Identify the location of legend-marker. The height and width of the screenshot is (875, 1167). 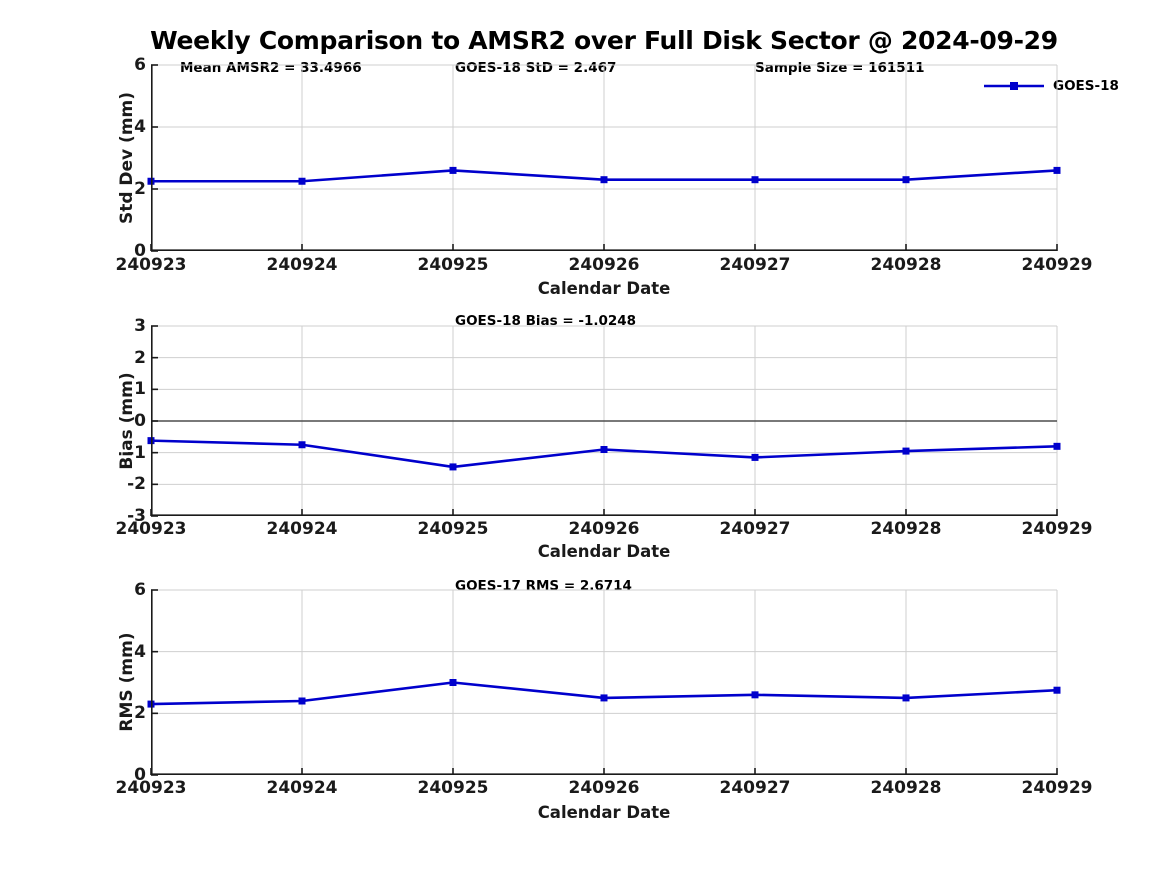
(1014, 86).